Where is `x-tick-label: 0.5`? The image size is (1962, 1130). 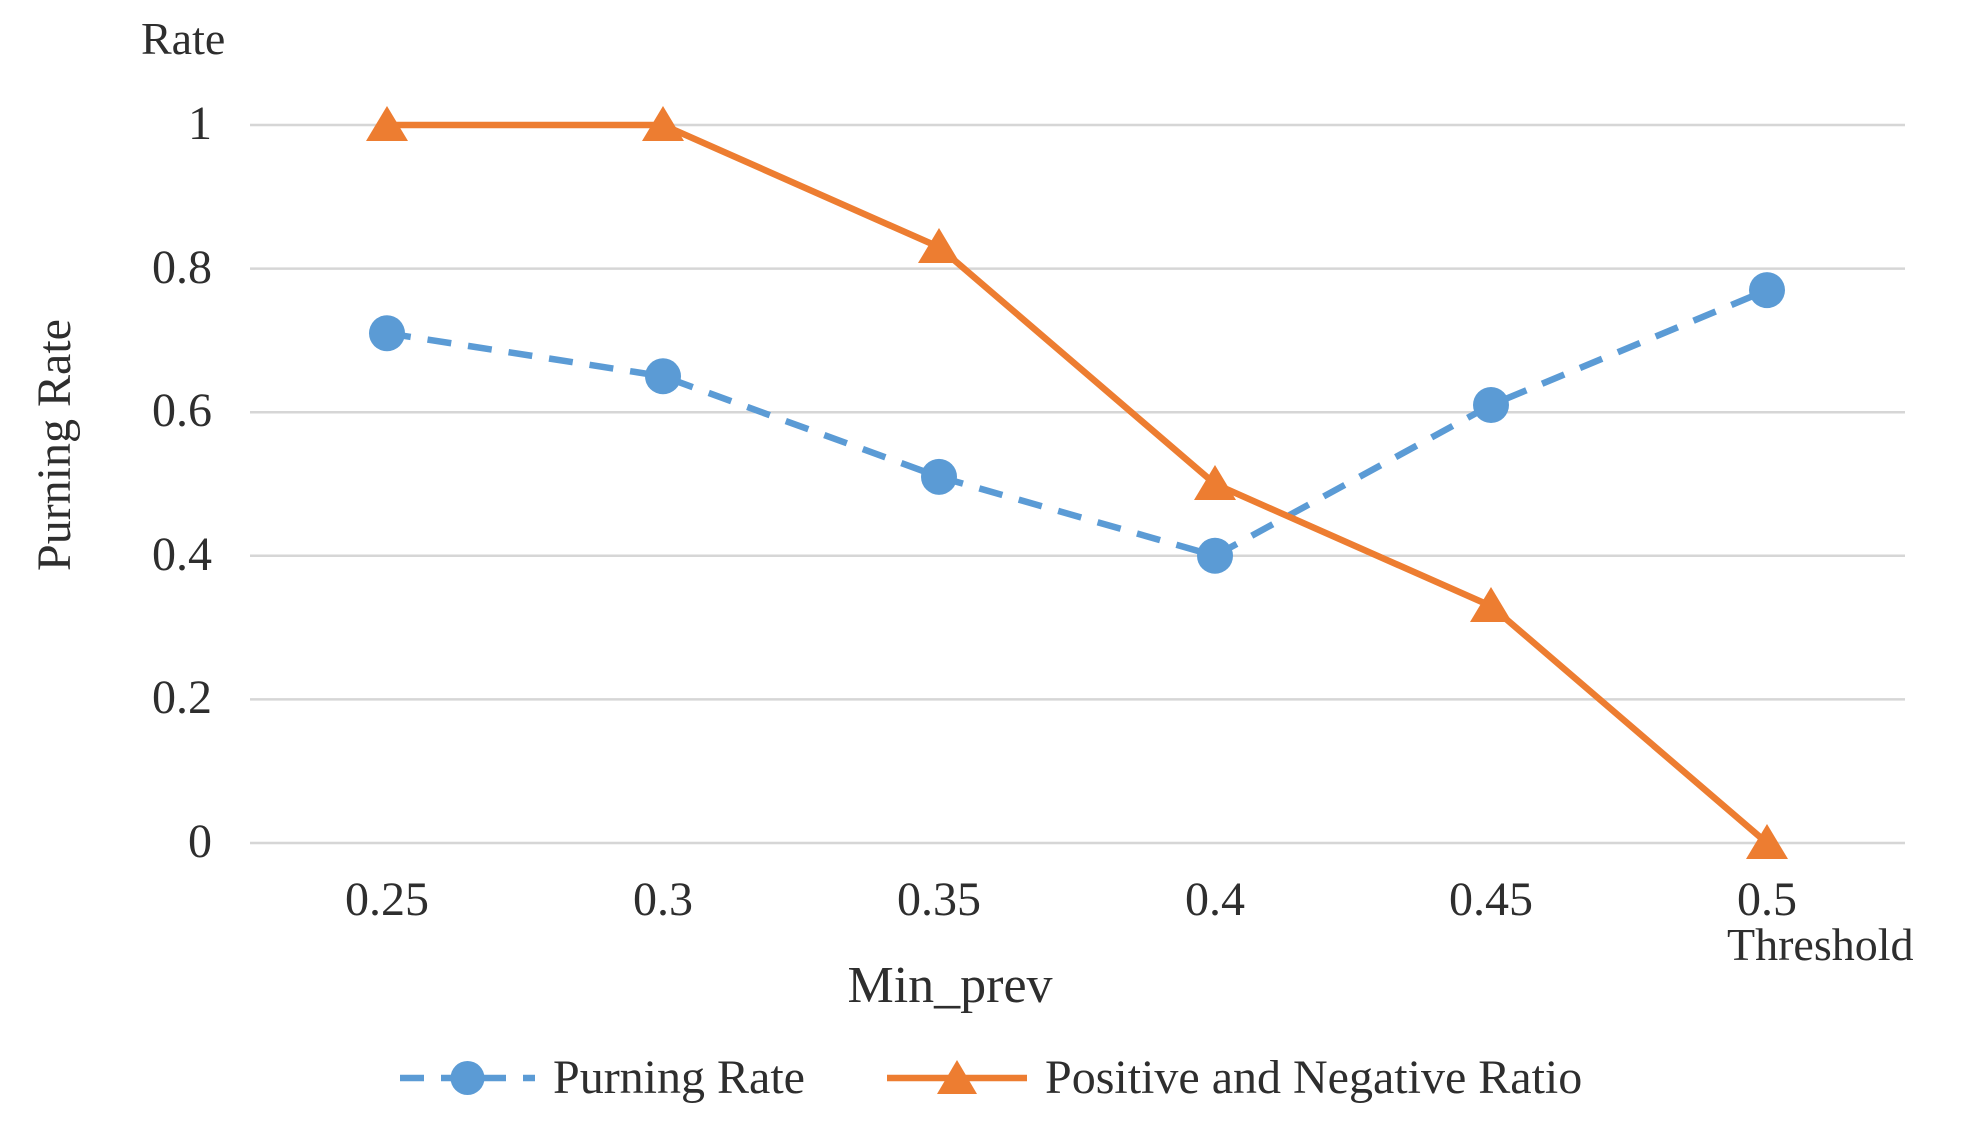 x-tick-label: 0.5 is located at coordinates (1767, 899).